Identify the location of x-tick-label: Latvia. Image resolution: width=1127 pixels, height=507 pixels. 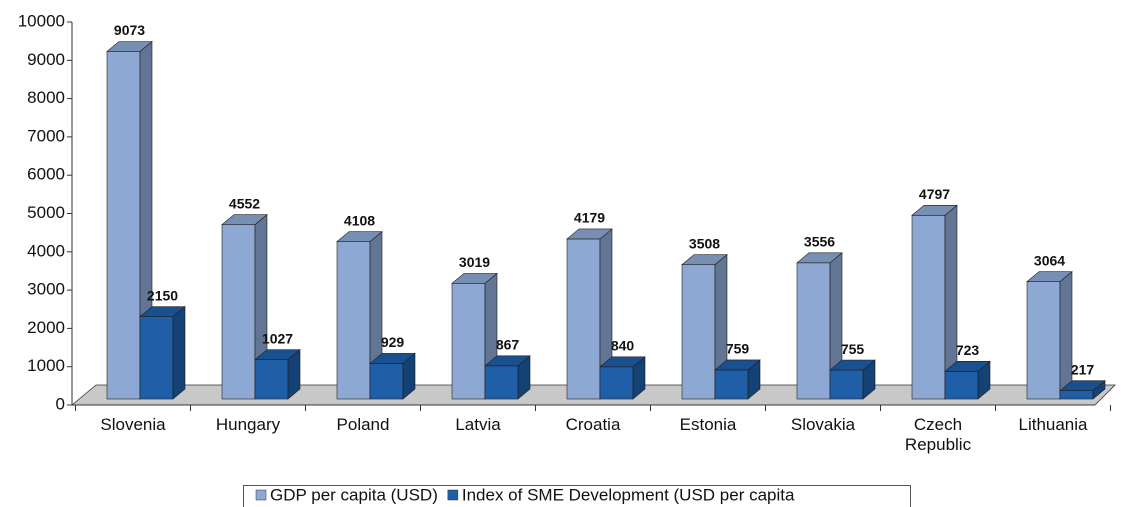
(478, 424).